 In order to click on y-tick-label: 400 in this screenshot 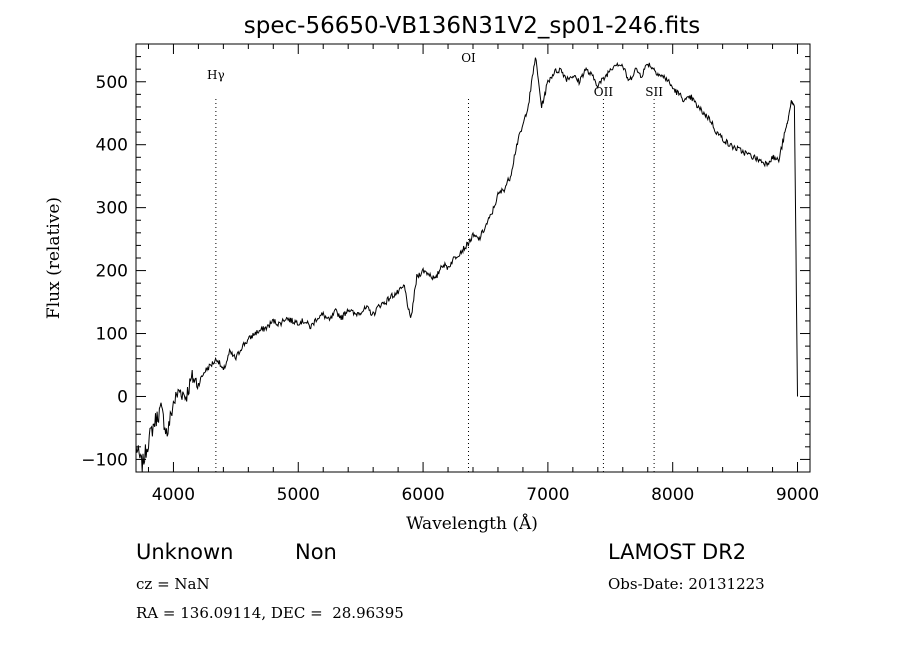, I will do `click(112, 146)`.